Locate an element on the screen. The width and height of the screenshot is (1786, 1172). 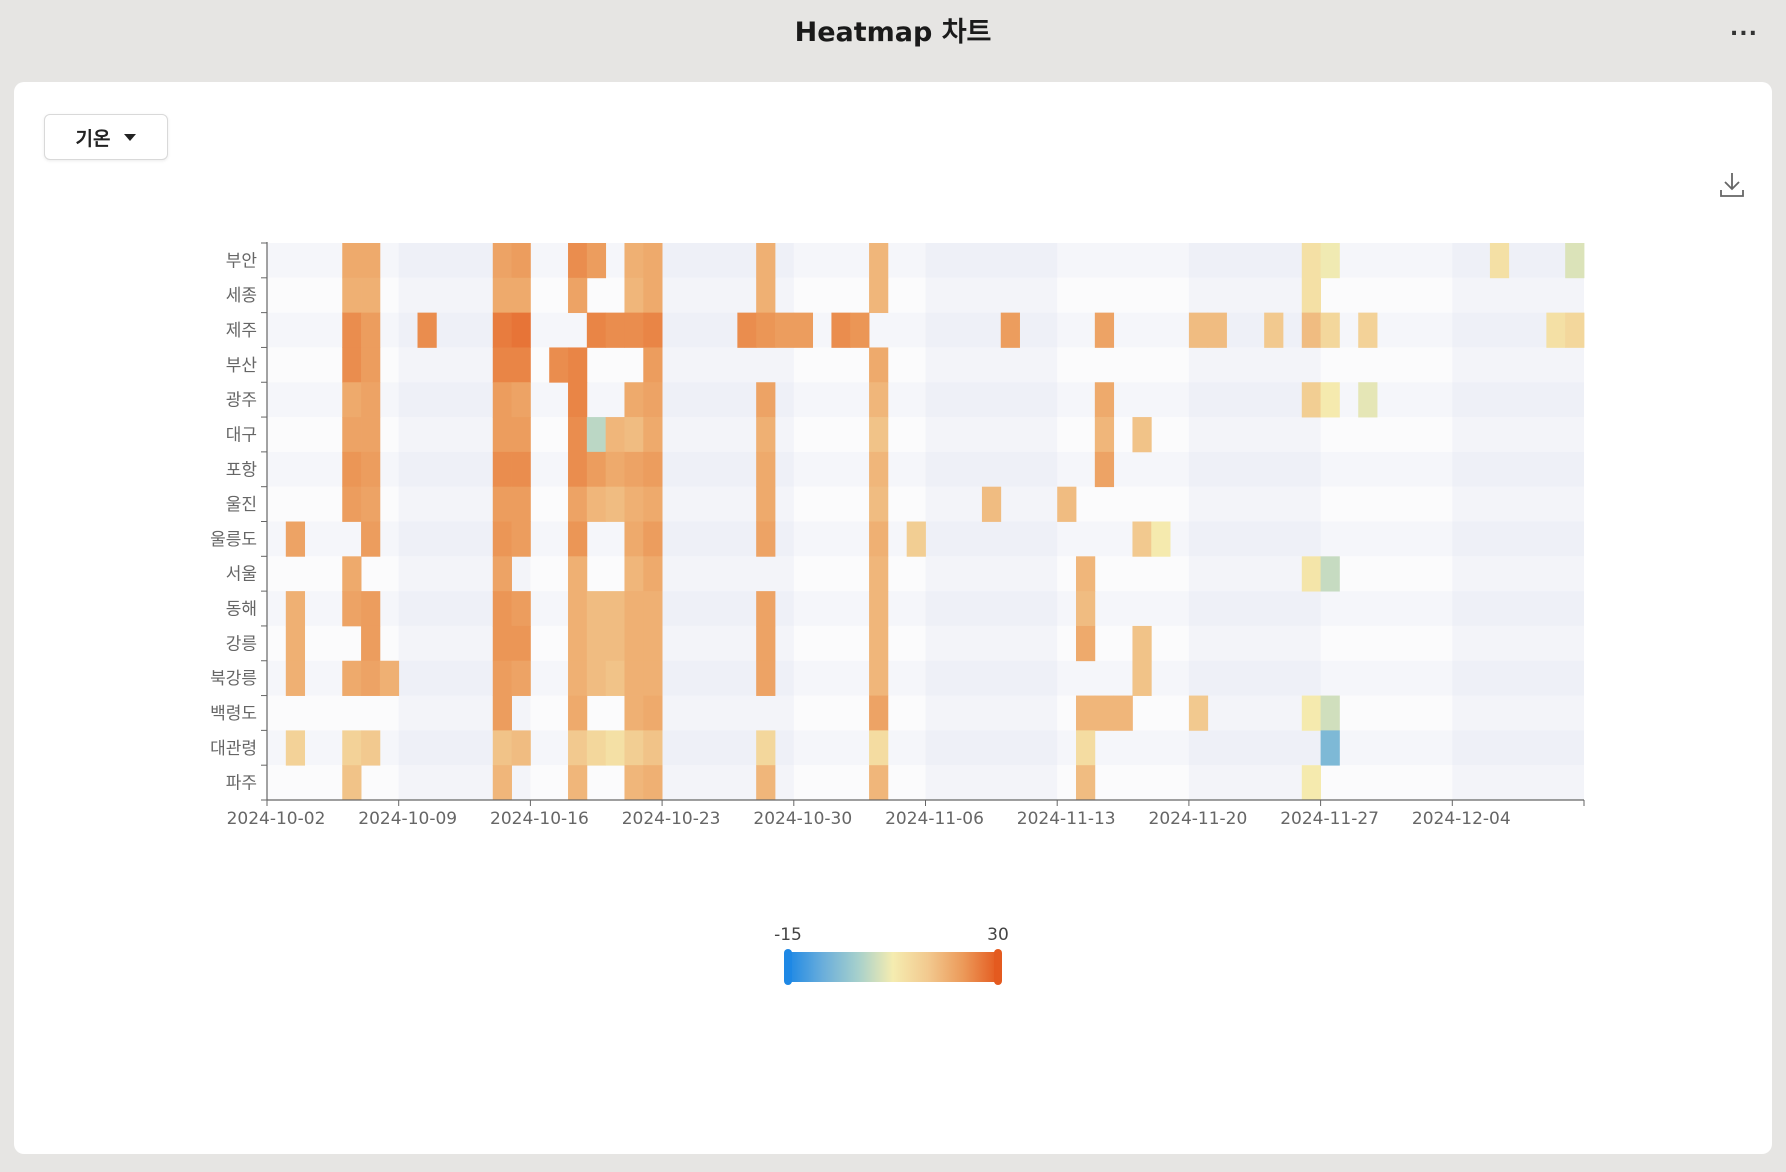
x-tick-label: 2024-10-23 is located at coordinates (671, 819).